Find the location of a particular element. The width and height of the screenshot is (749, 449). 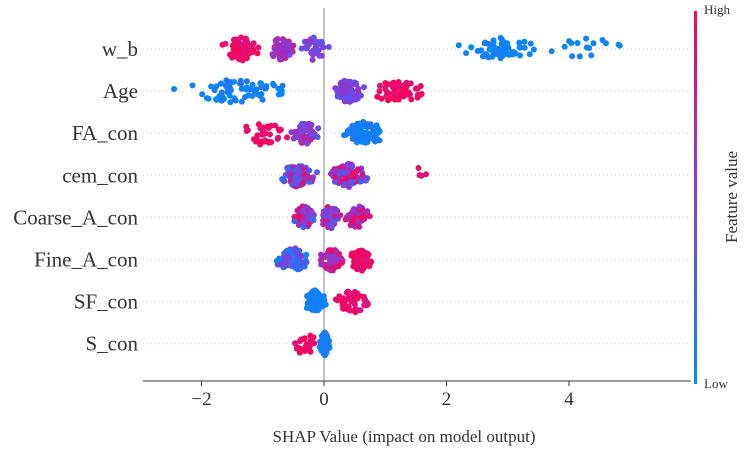

x-tick-label: 2 is located at coordinates (447, 399).